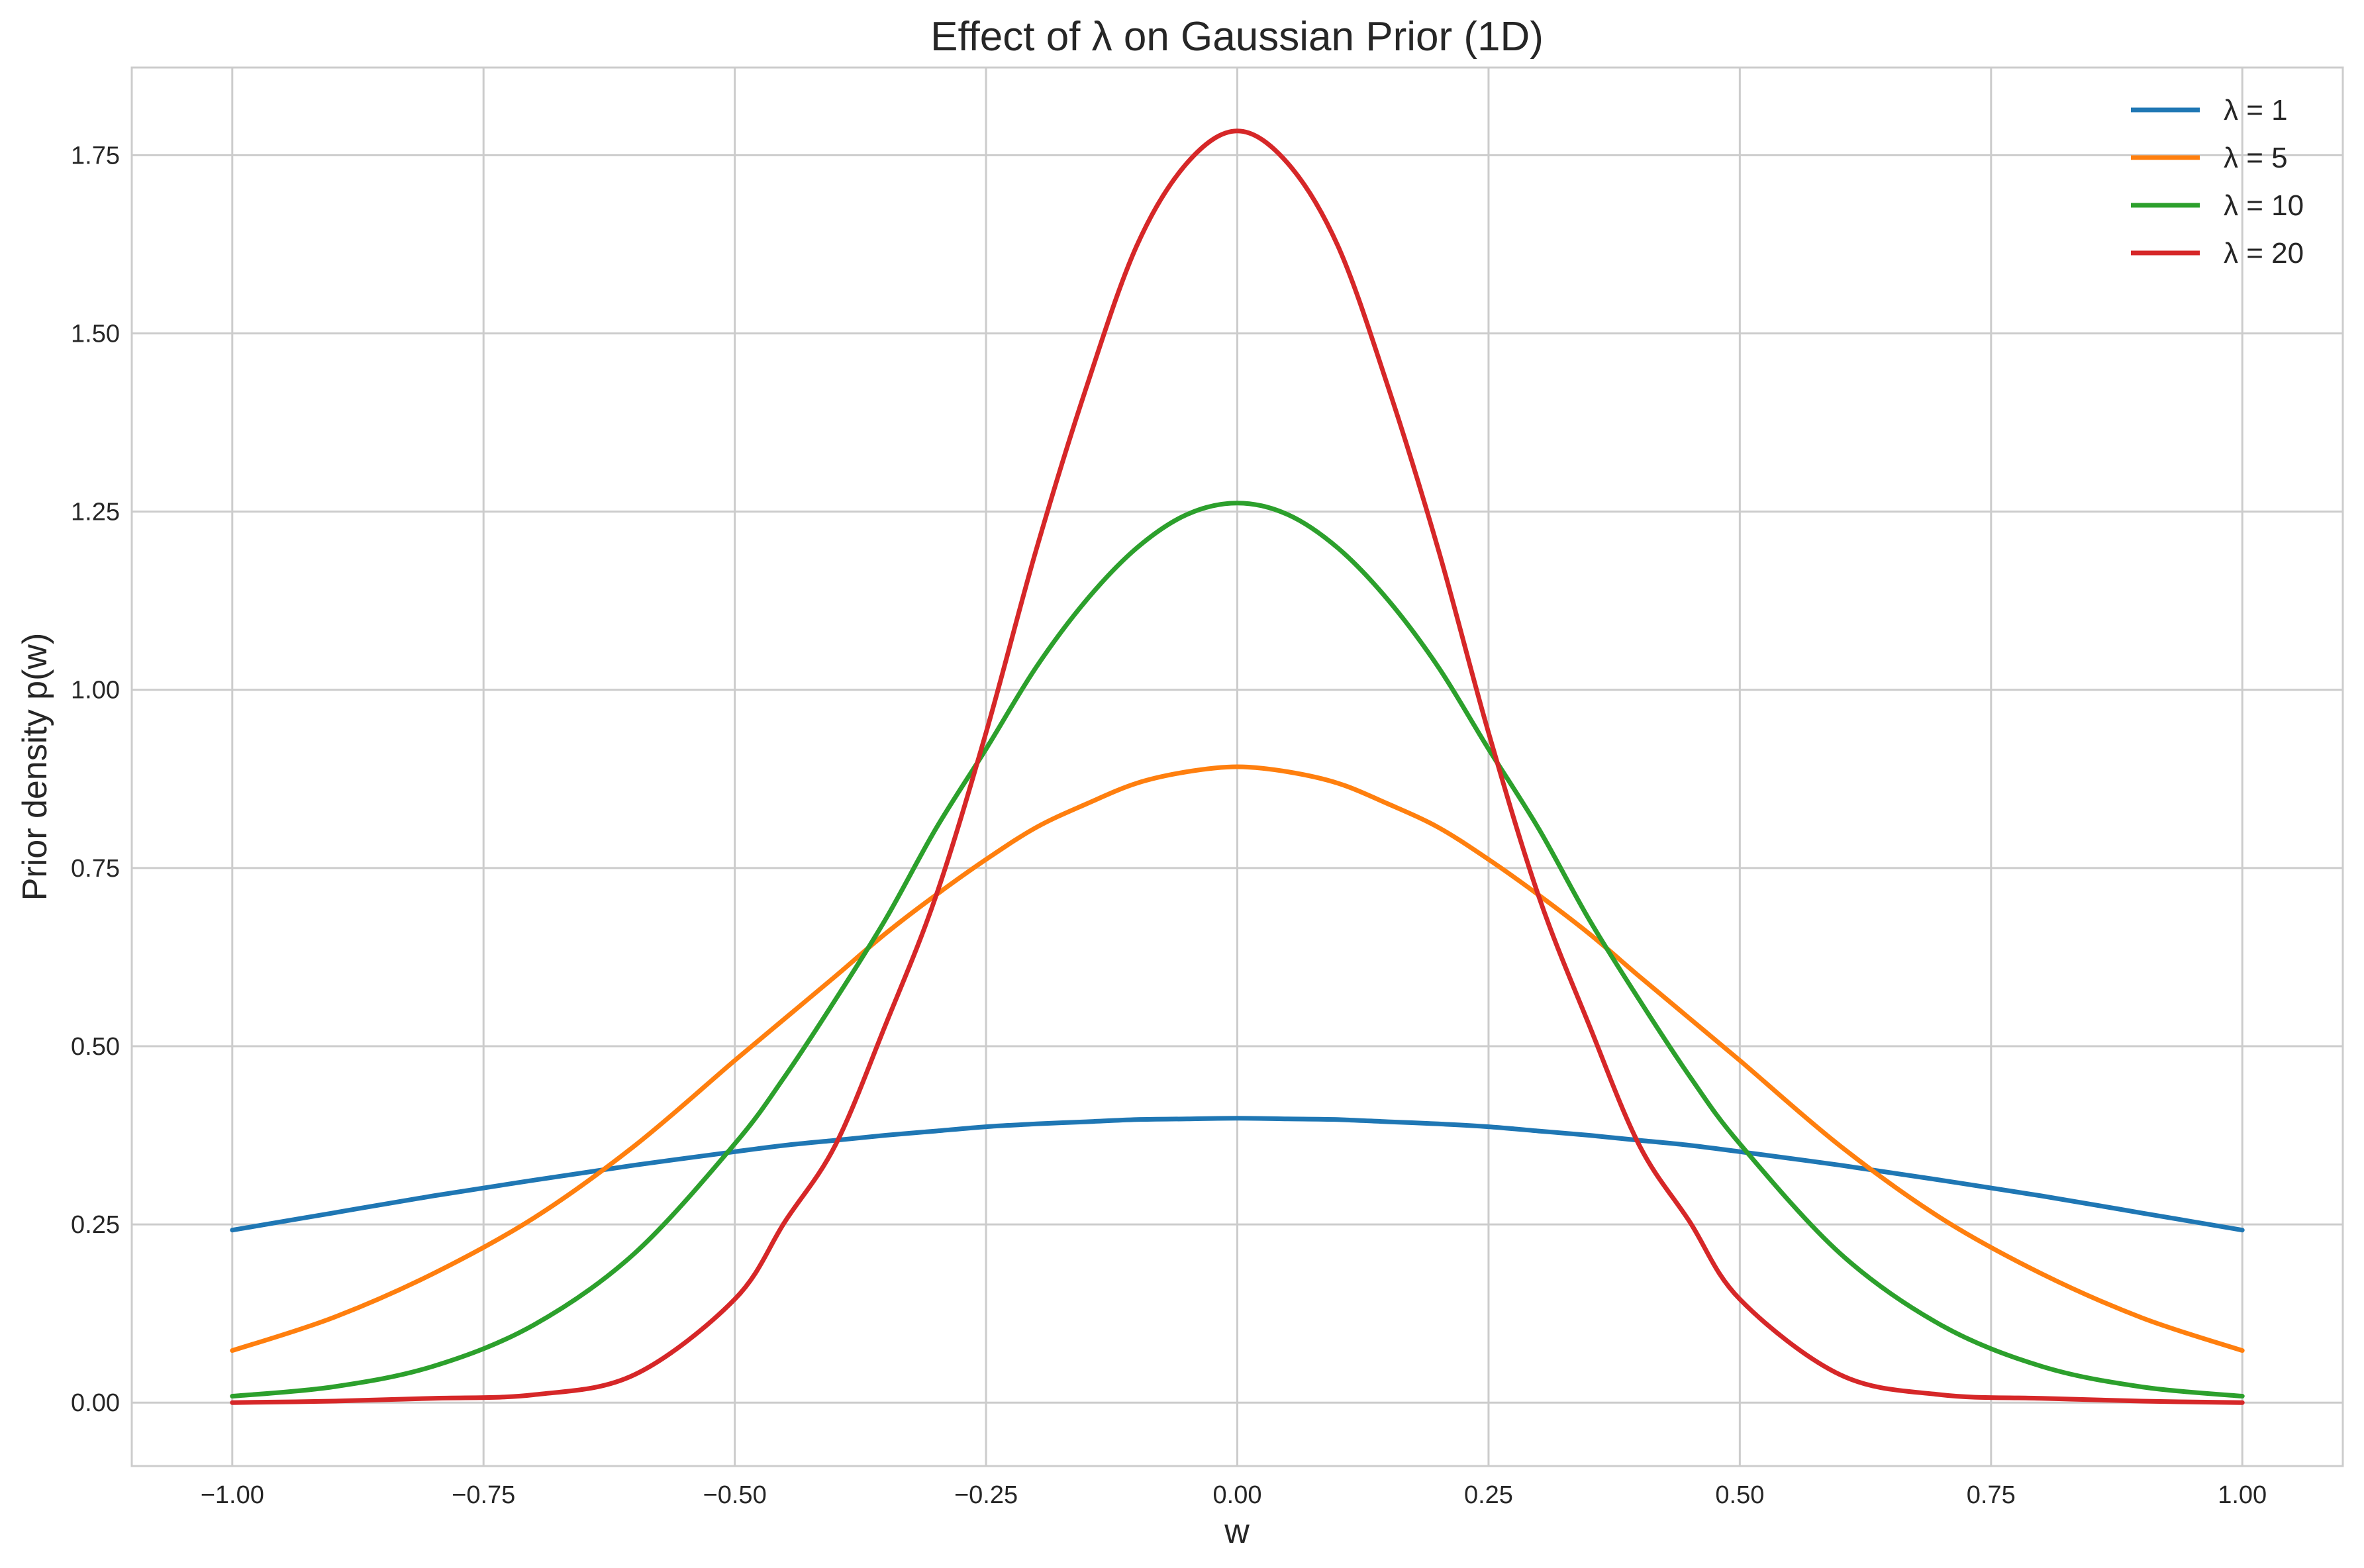 This screenshot has height=1568, width=2364. What do you see at coordinates (986, 1495) in the screenshot?
I see `x-tick-label: −0.25` at bounding box center [986, 1495].